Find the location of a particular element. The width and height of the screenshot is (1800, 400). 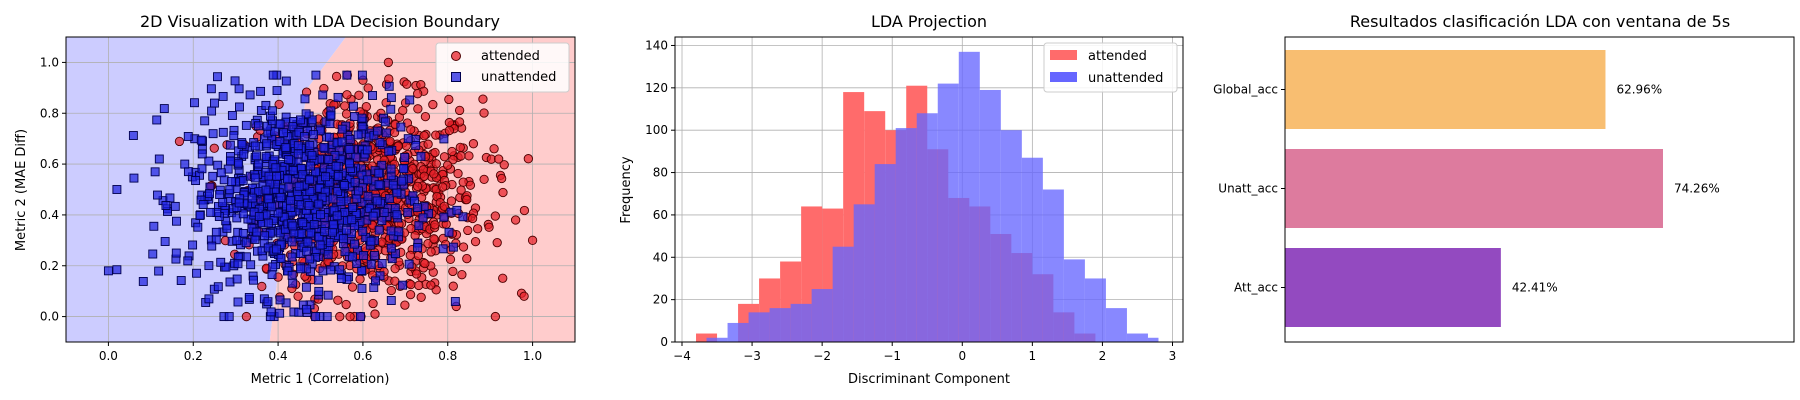

scatter-xlabel: Metric 1 (Correlation) is located at coordinates (320, 379).